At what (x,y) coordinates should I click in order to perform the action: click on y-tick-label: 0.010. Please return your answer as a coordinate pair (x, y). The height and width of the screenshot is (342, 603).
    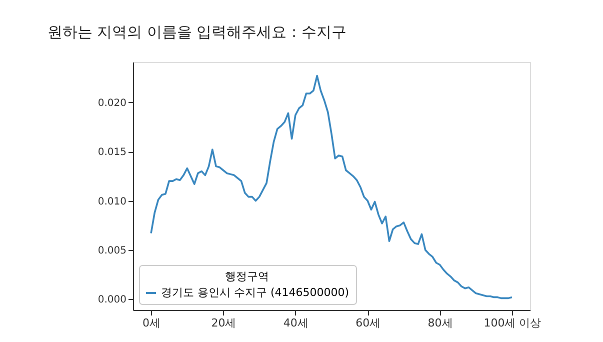
    Looking at the image, I should click on (112, 202).